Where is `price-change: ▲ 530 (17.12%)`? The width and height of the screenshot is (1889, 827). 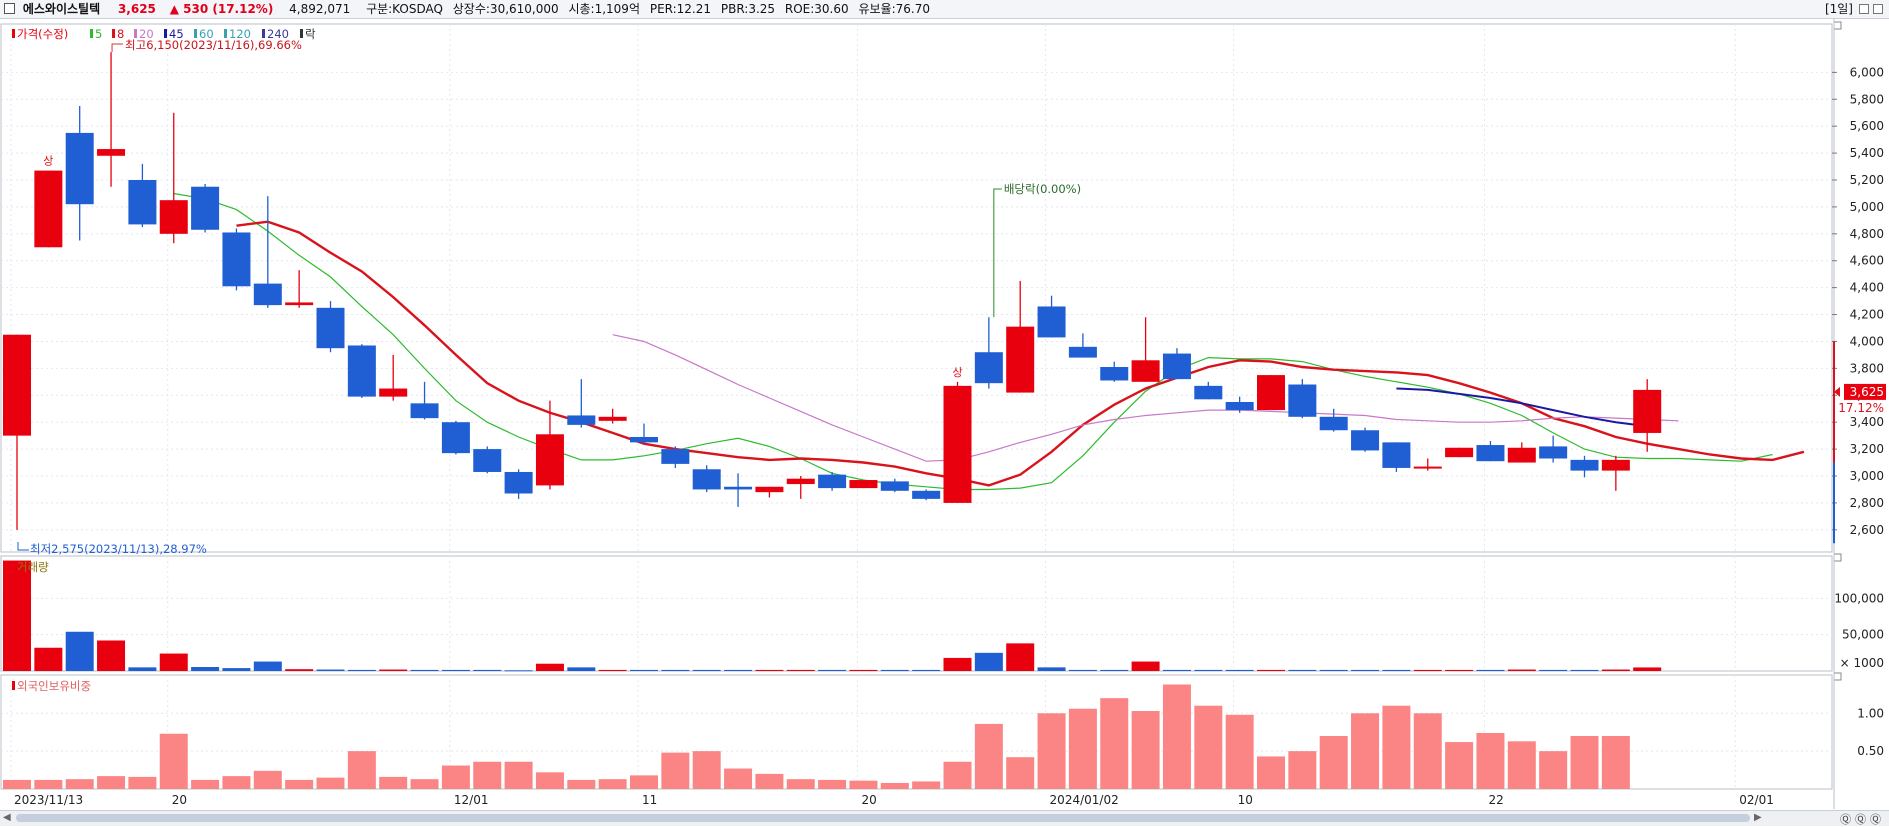
price-change: ▲ 530 (17.12%) is located at coordinates (221, 9).